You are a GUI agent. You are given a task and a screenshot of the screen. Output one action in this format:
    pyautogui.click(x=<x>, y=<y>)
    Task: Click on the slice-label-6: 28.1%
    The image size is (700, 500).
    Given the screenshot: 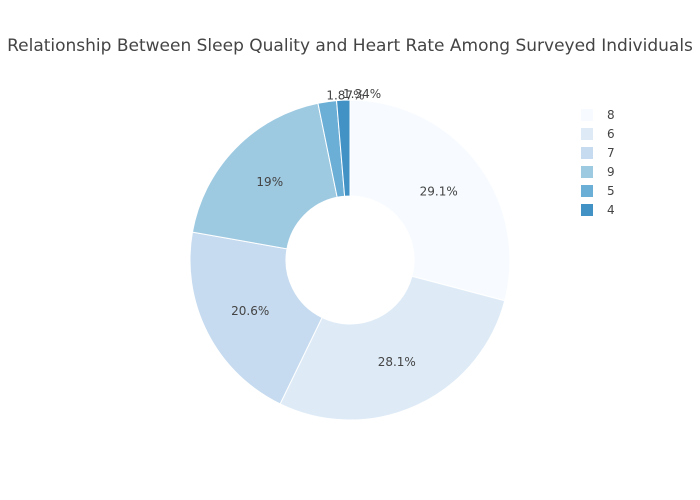 What is the action you would take?
    pyautogui.click(x=397, y=362)
    